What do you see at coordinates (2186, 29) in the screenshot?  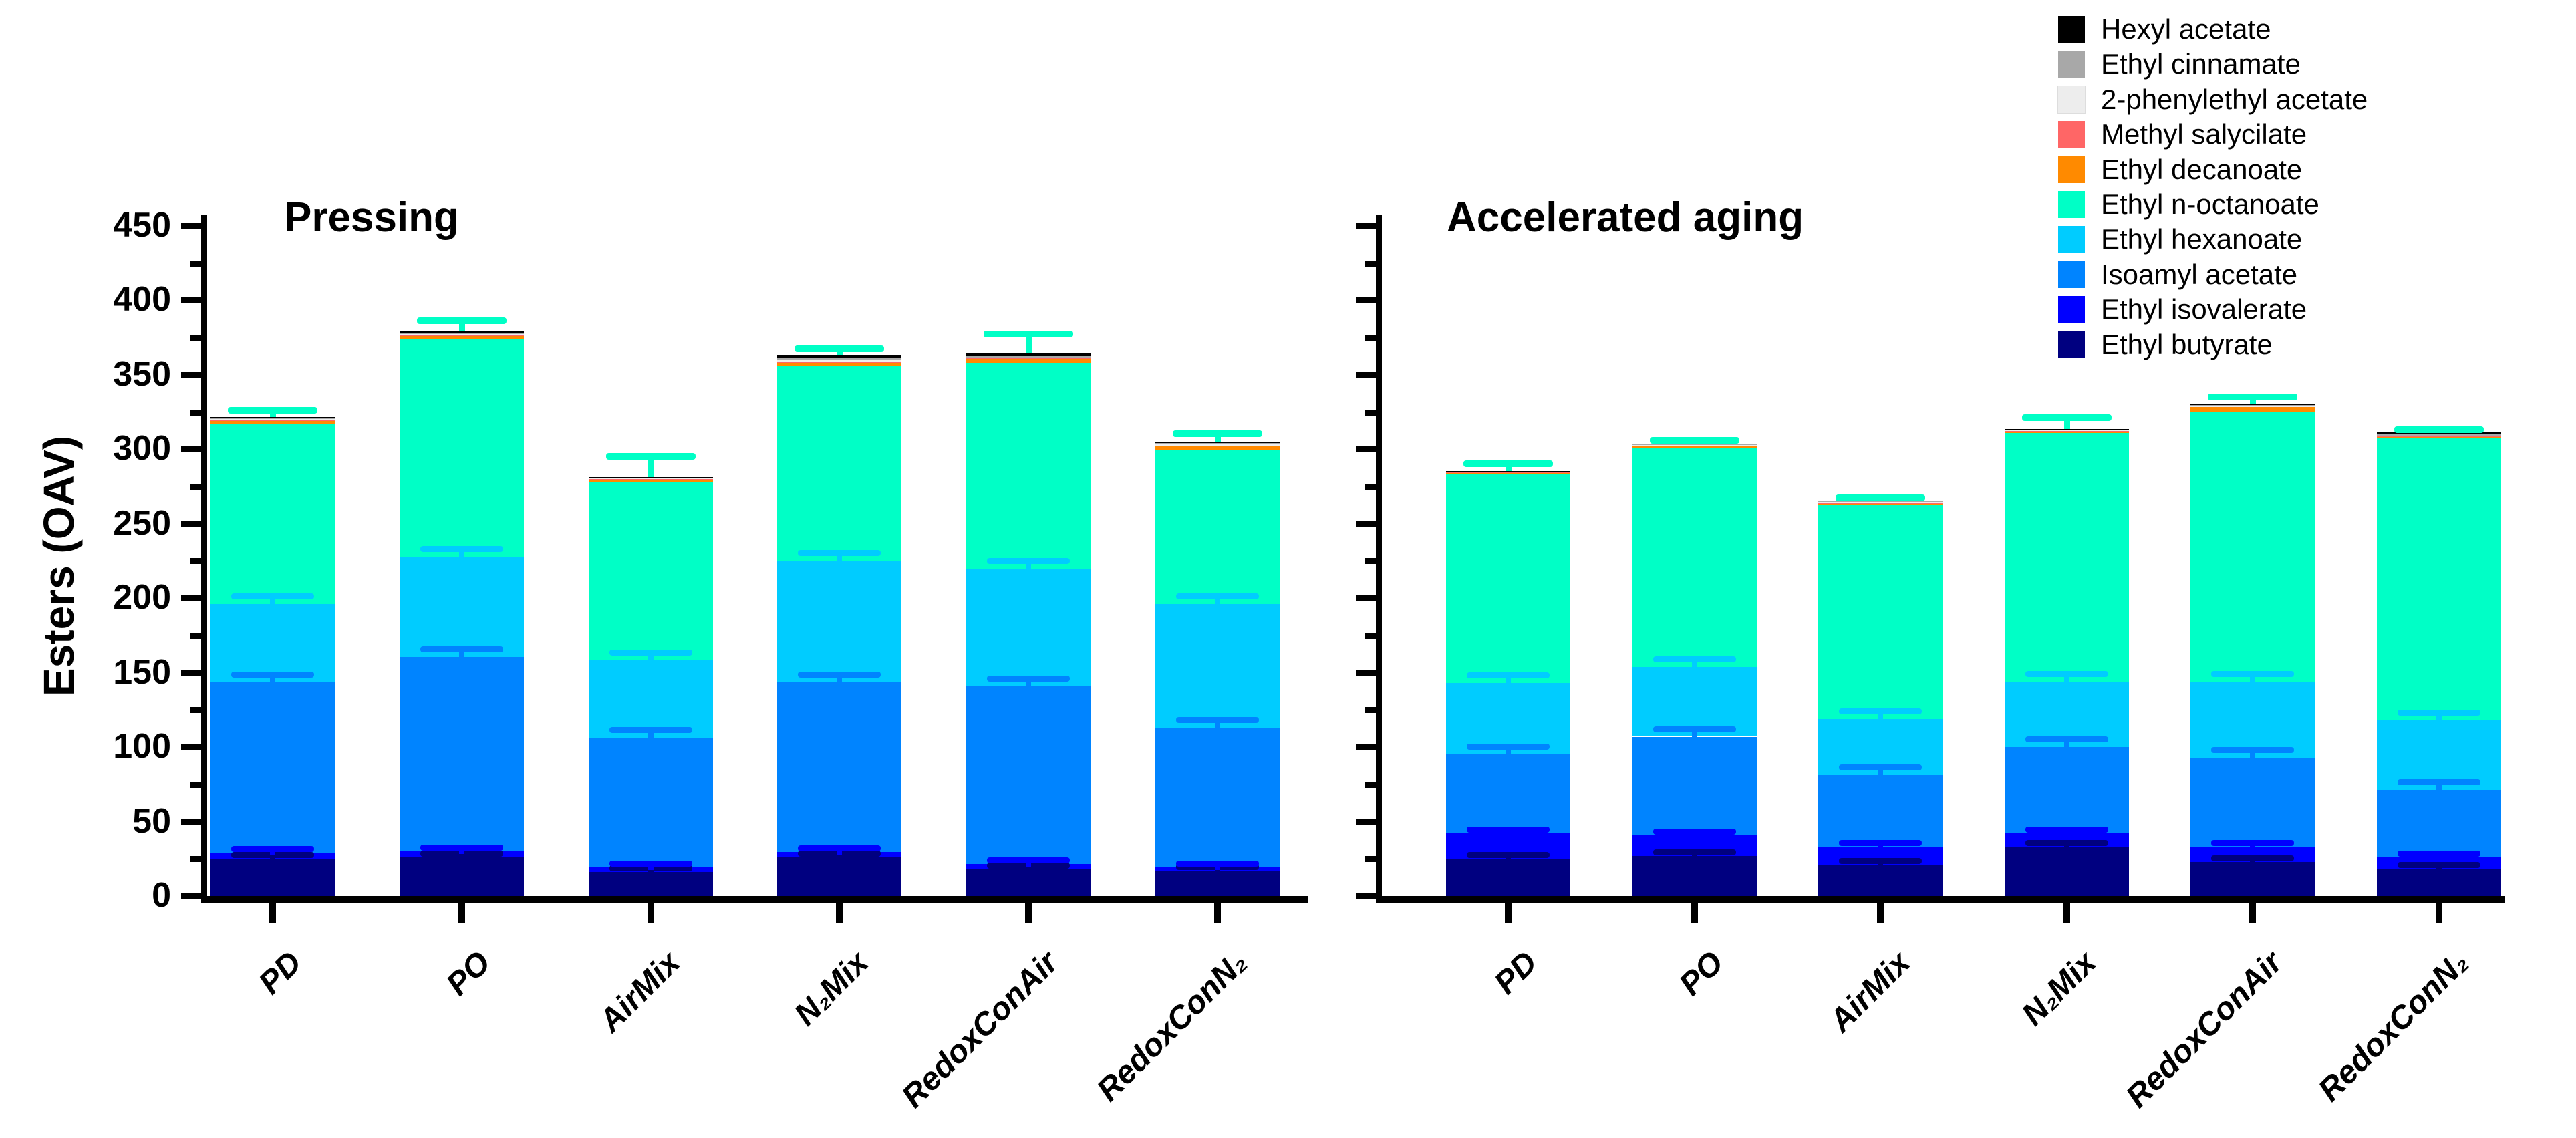 I see `legend-label: Hexyl acetate` at bounding box center [2186, 29].